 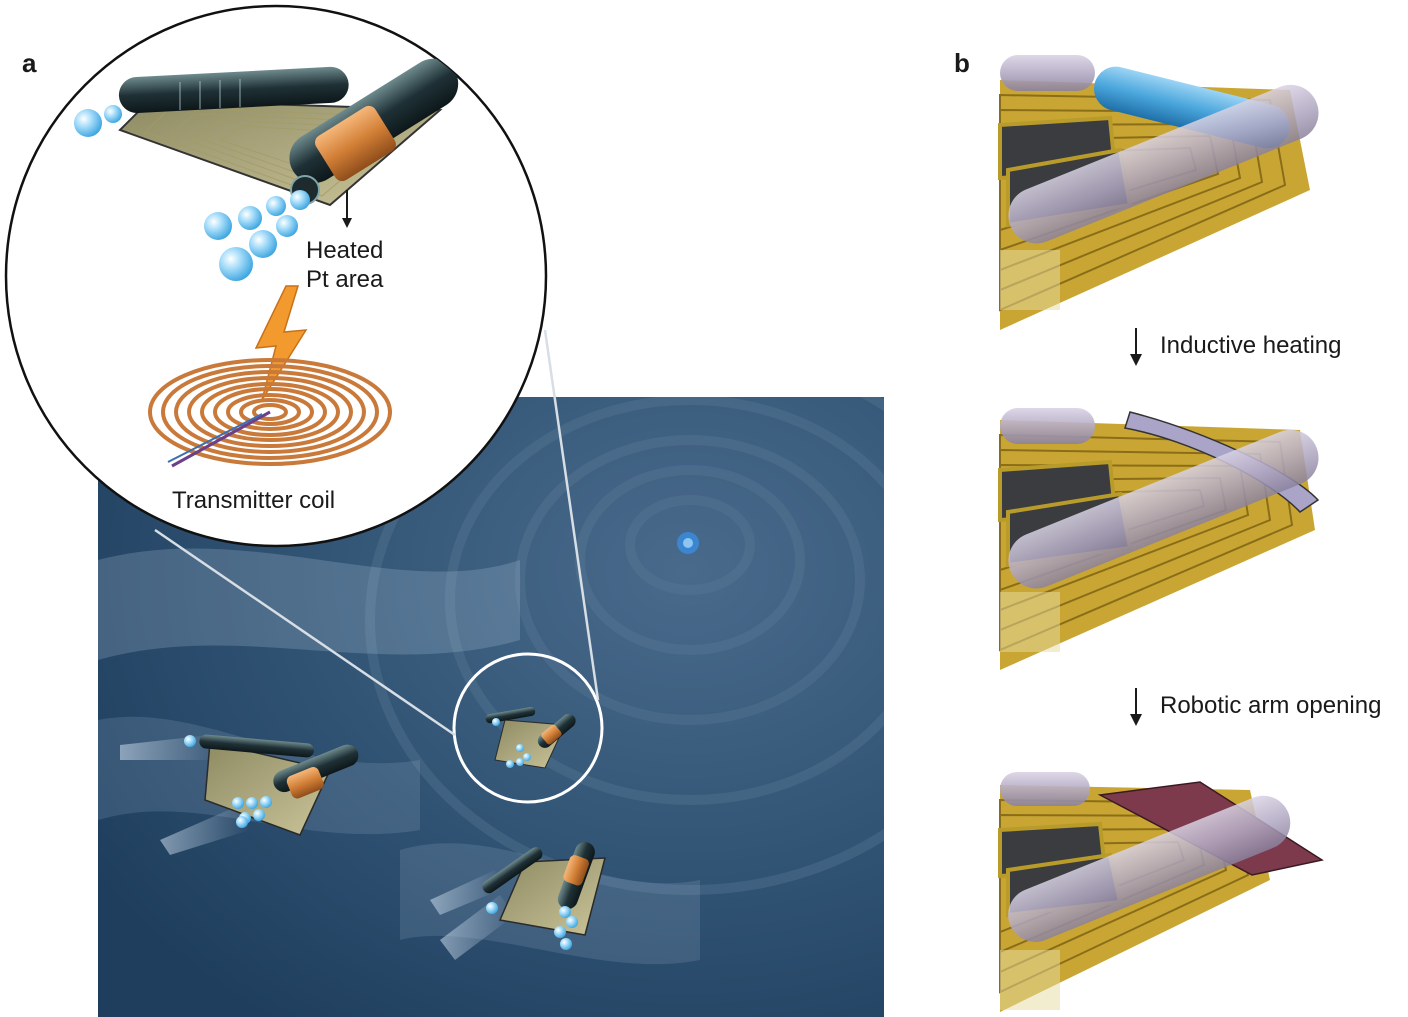 I want to click on device-state-closed, so click(x=1158, y=192).